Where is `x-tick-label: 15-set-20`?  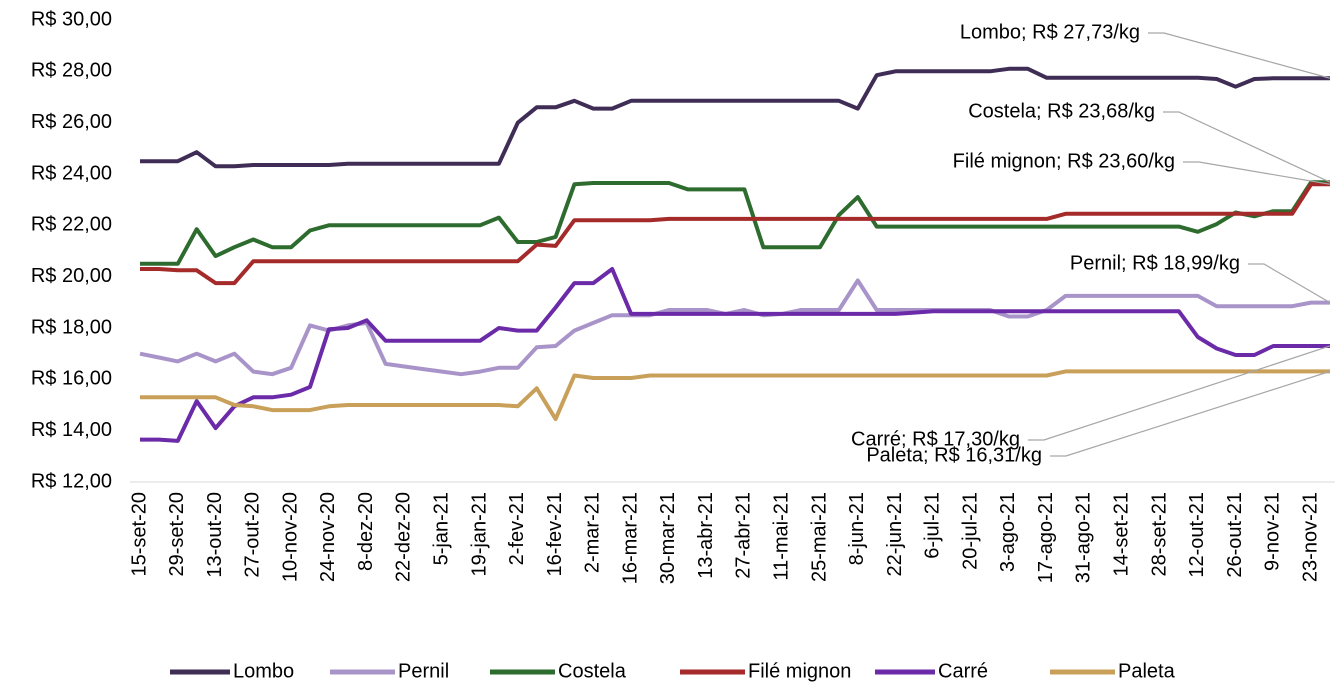 x-tick-label: 15-set-20 is located at coordinates (139, 534).